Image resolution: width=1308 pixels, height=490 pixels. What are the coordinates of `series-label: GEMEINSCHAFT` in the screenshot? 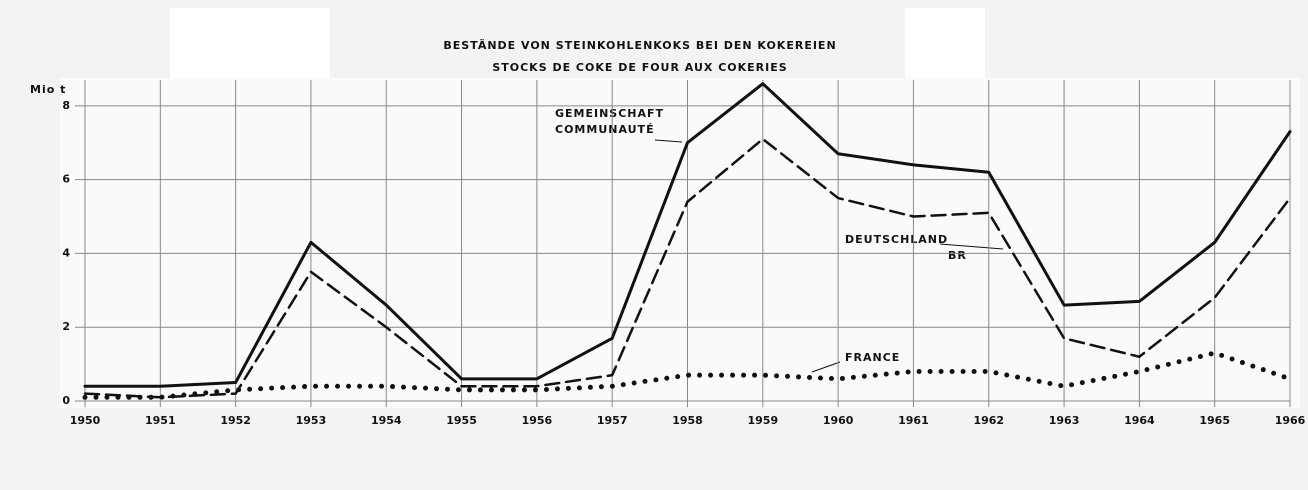 It's located at (609, 113).